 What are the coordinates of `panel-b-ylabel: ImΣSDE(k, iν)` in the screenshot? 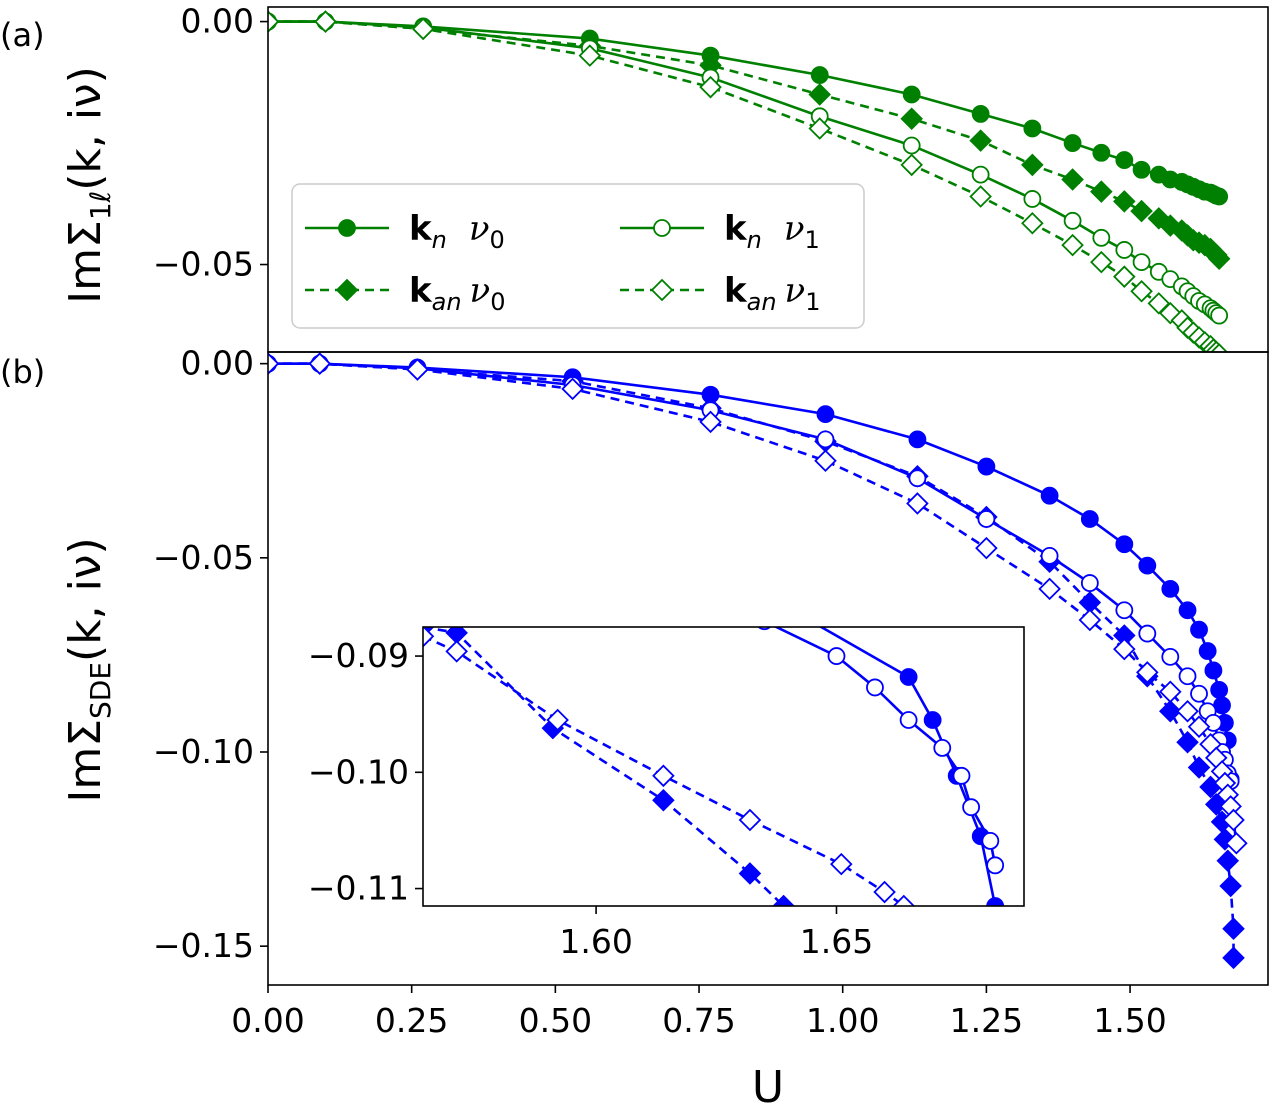 It's located at (88, 669).